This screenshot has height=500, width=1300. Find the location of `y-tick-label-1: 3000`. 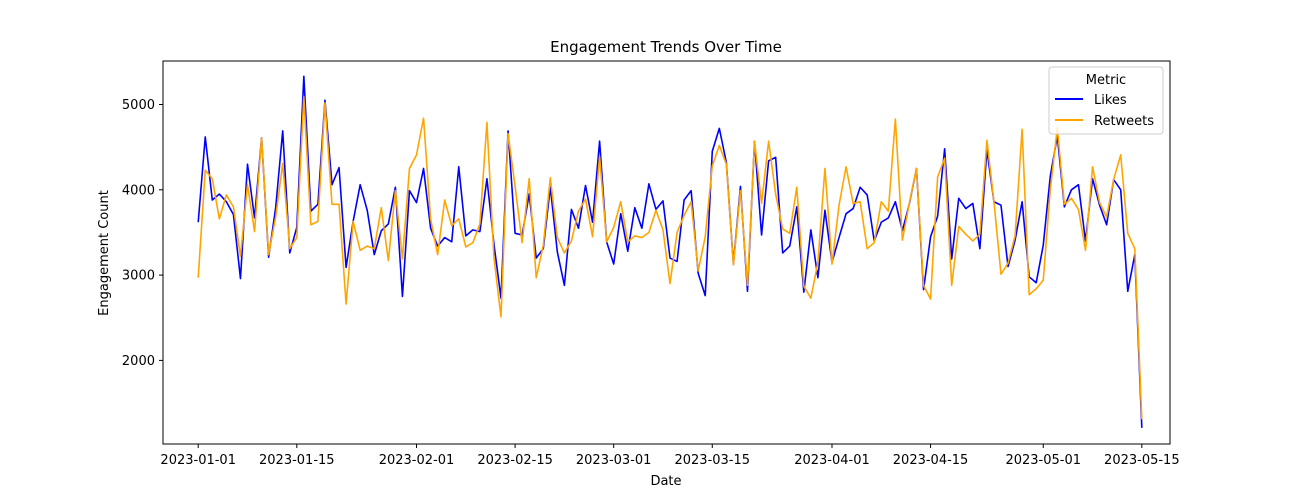

y-tick-label-1: 3000 is located at coordinates (138, 276).